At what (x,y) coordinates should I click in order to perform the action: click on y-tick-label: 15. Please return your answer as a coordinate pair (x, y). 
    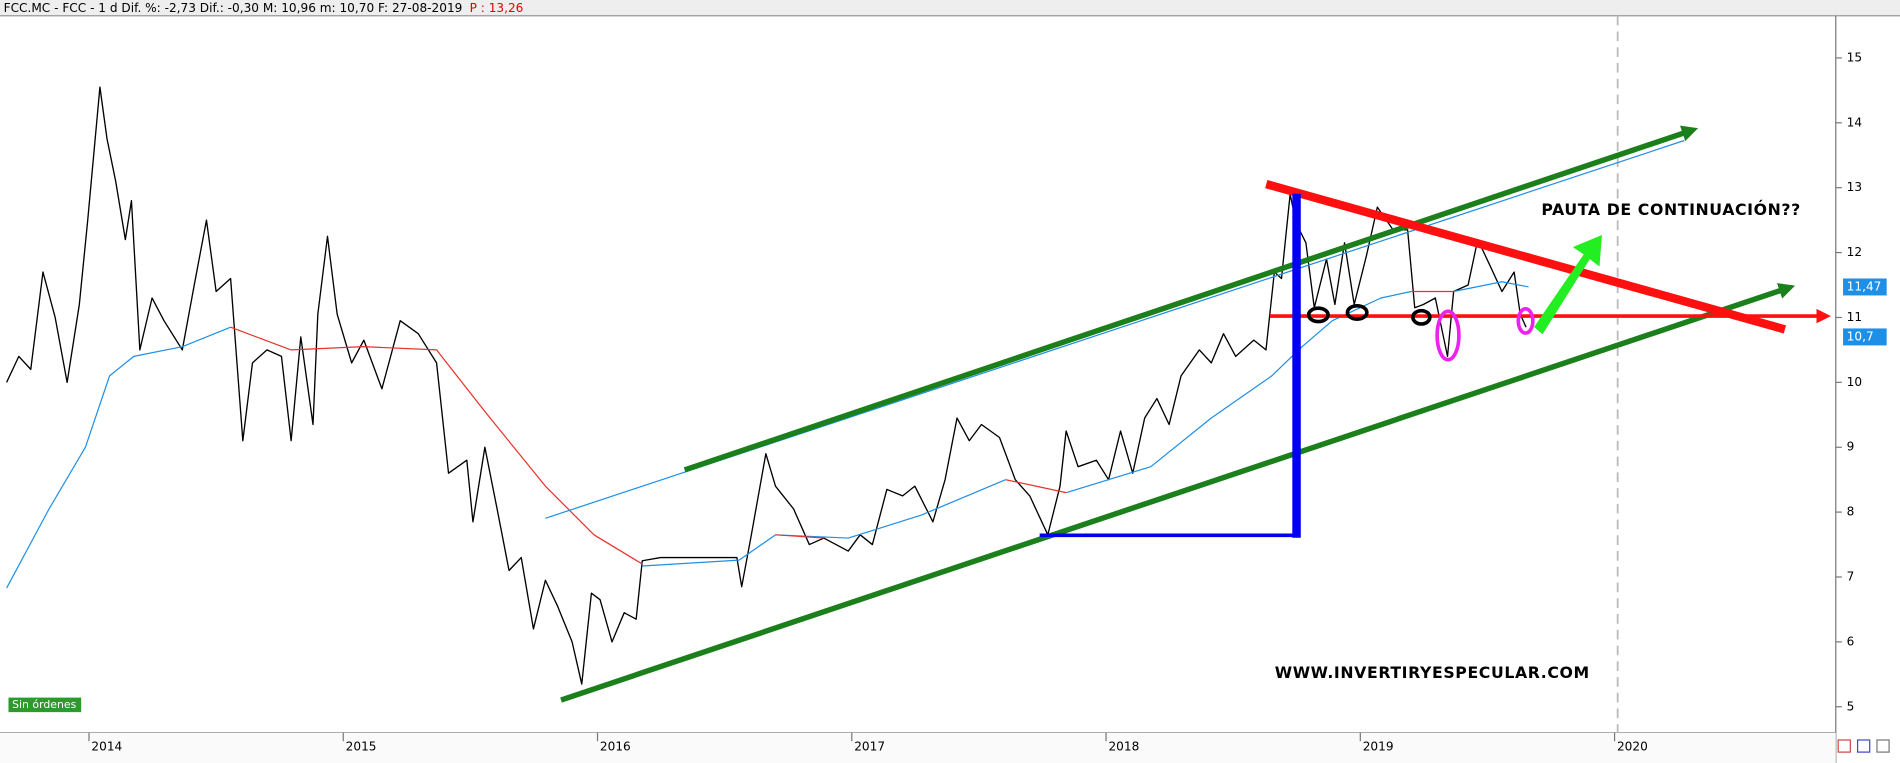
    Looking at the image, I should click on (1854, 57).